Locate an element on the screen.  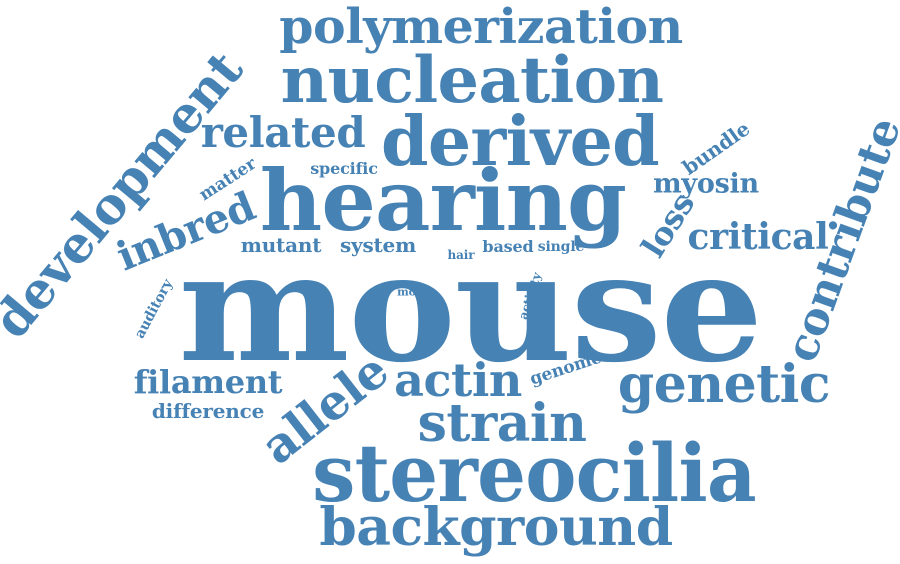
word-mutant: mutant is located at coordinates (281, 245).